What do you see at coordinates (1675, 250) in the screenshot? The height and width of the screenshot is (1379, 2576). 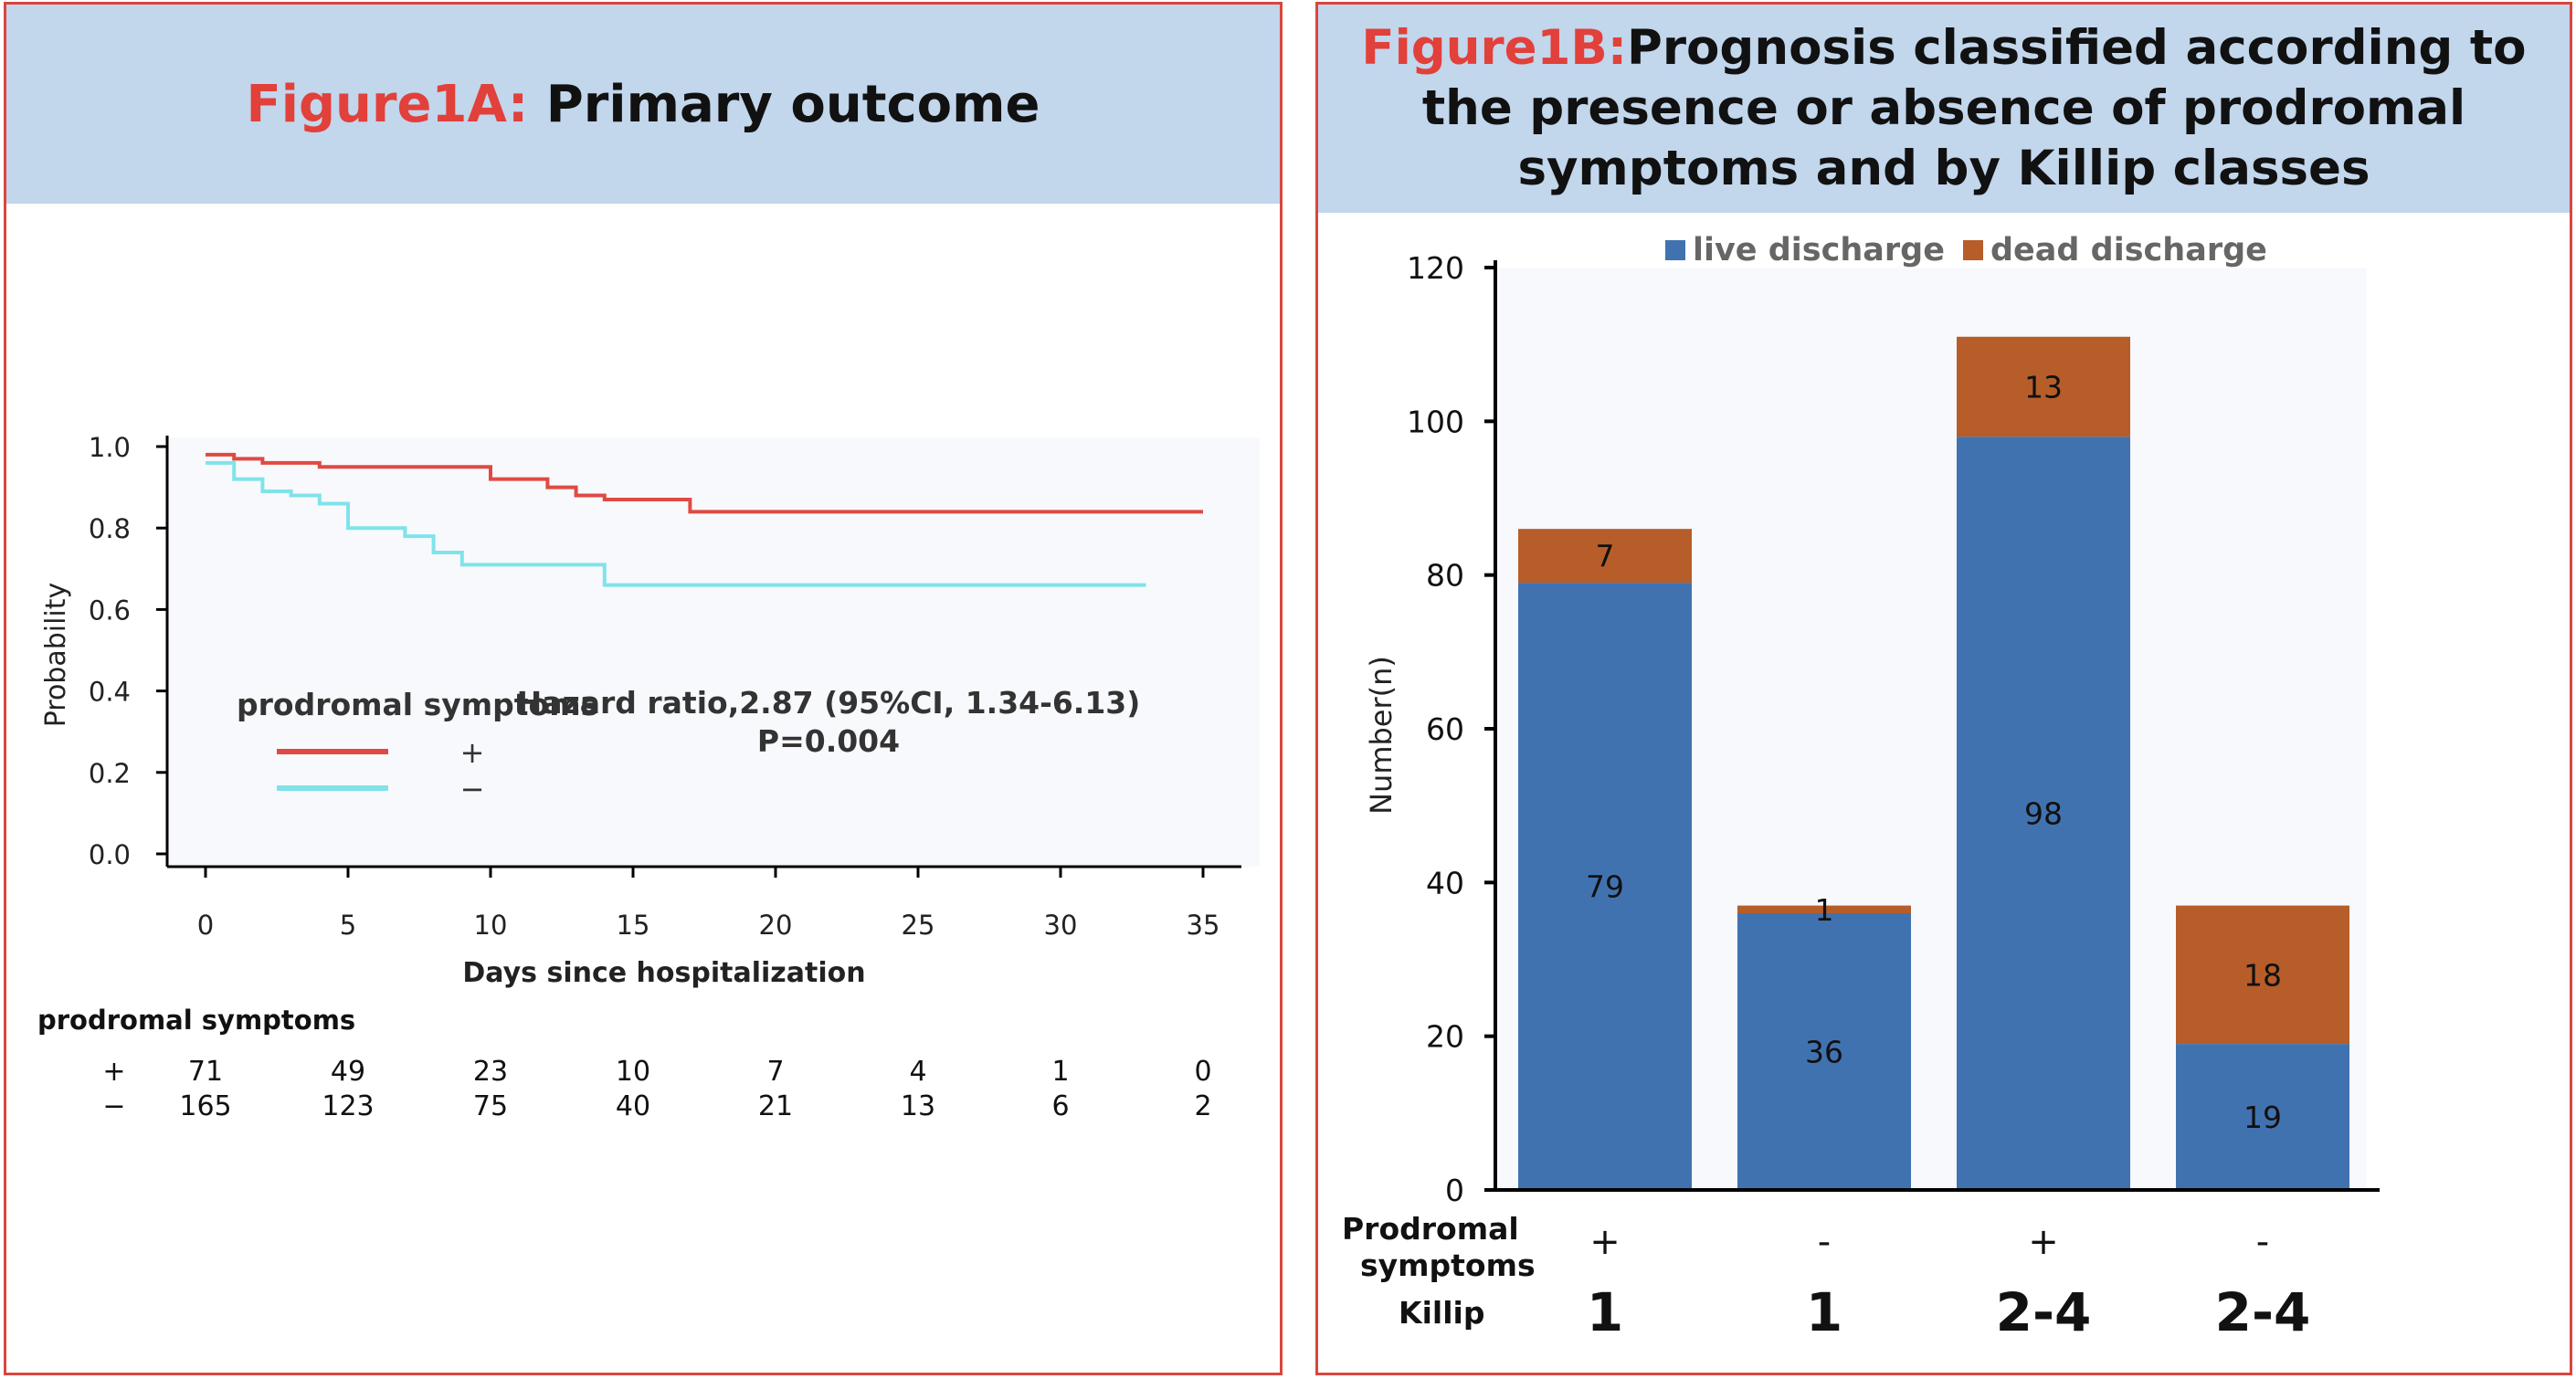 I see `legend-swatch-live` at bounding box center [1675, 250].